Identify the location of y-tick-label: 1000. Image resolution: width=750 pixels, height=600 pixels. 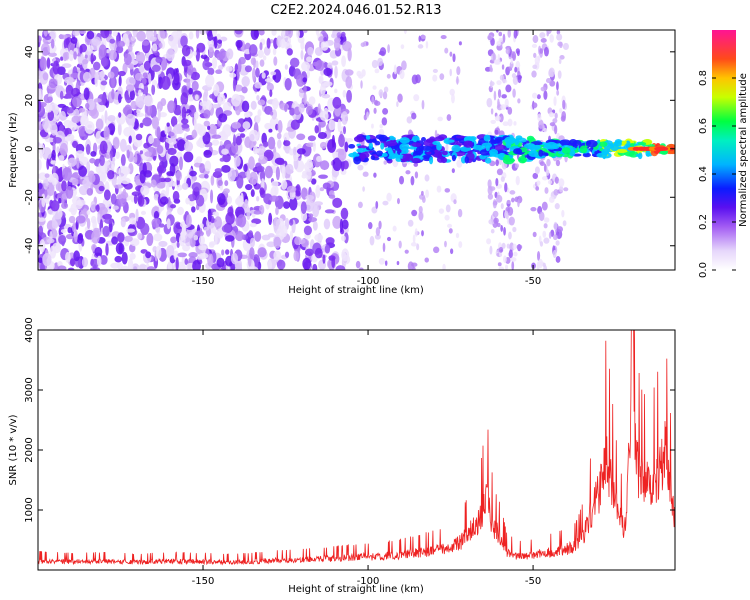
(29, 509).